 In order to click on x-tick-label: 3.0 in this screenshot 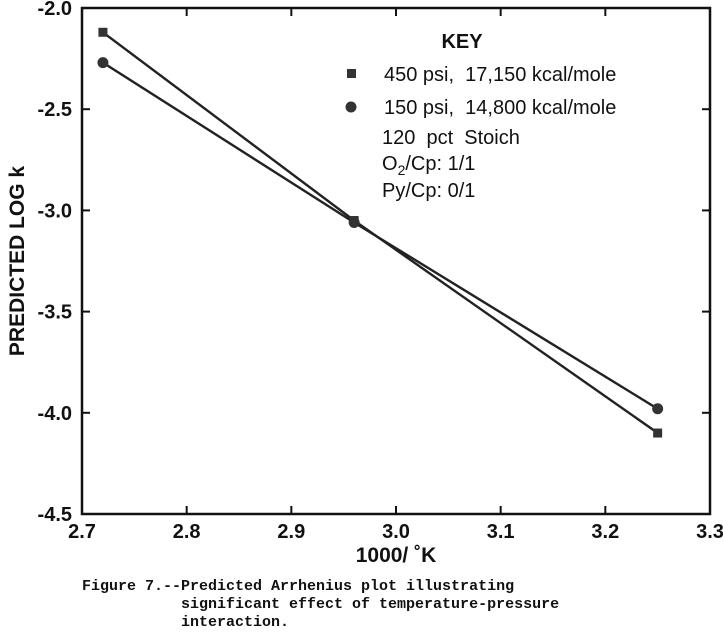, I will do `click(396, 532)`.